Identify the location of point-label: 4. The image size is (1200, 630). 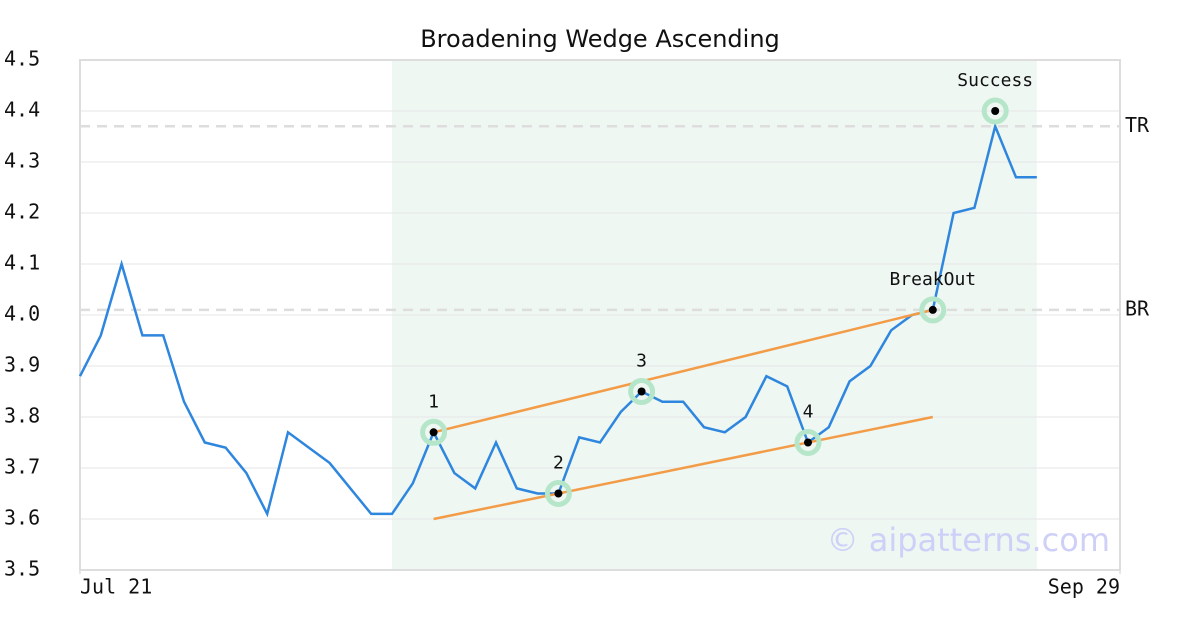
(808, 412).